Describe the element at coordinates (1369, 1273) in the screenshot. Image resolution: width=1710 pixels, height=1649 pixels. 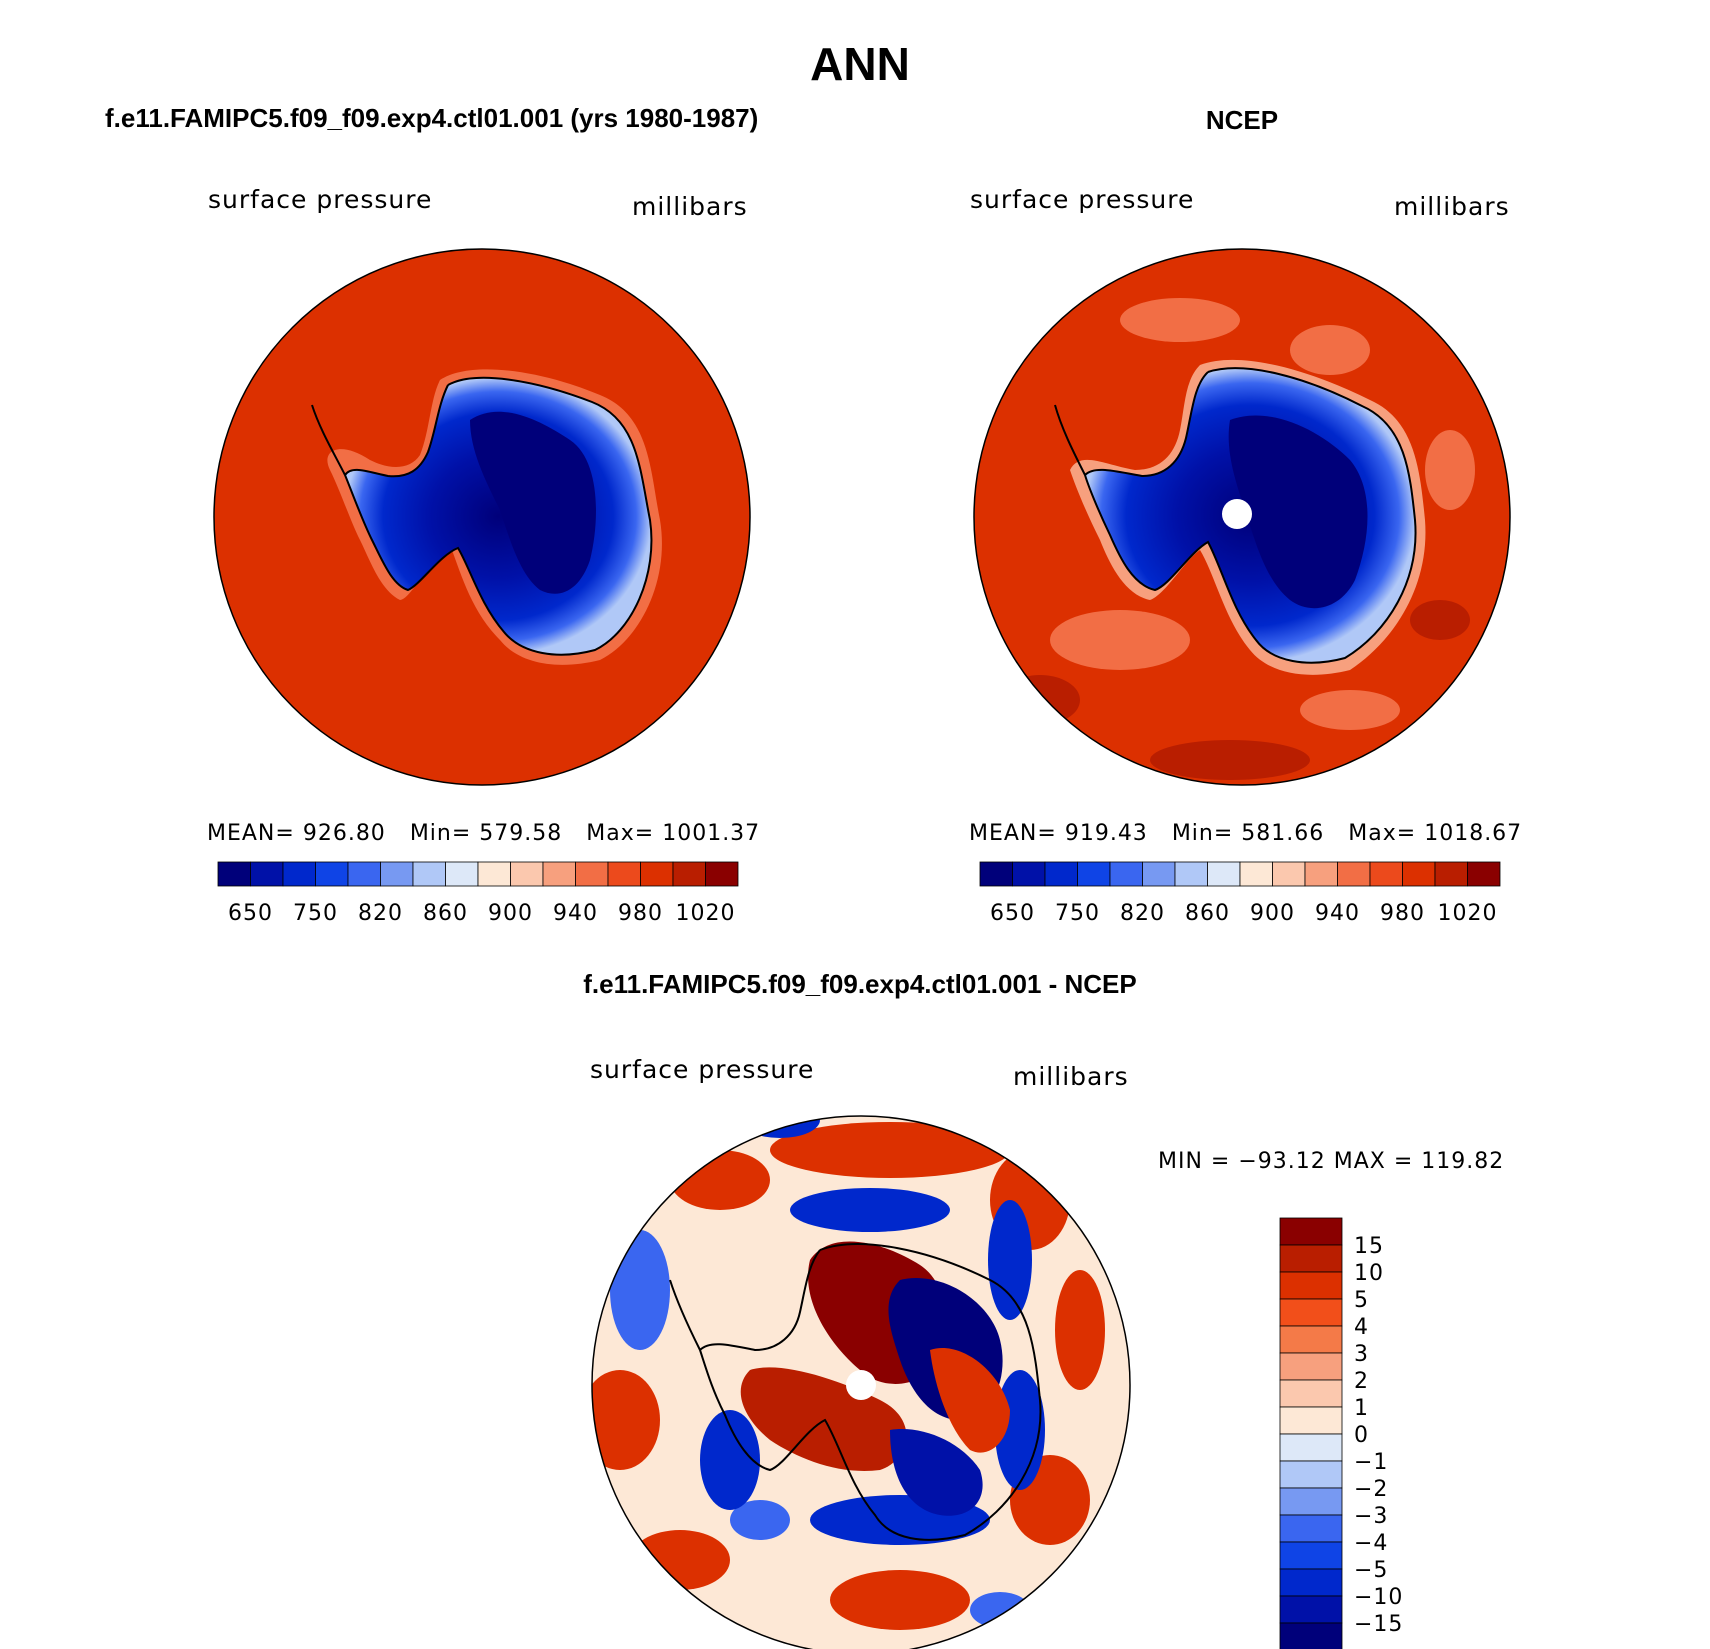
I see `colorbar-diff-tick-label: 10` at that location.